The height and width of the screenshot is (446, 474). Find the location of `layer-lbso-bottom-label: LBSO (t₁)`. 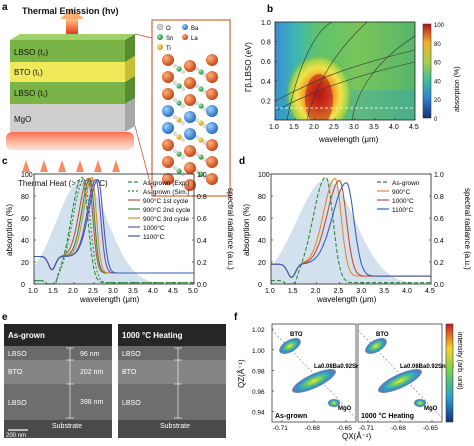

layer-lbso-bottom-label: LBSO (t₁) is located at coordinates (31, 93).